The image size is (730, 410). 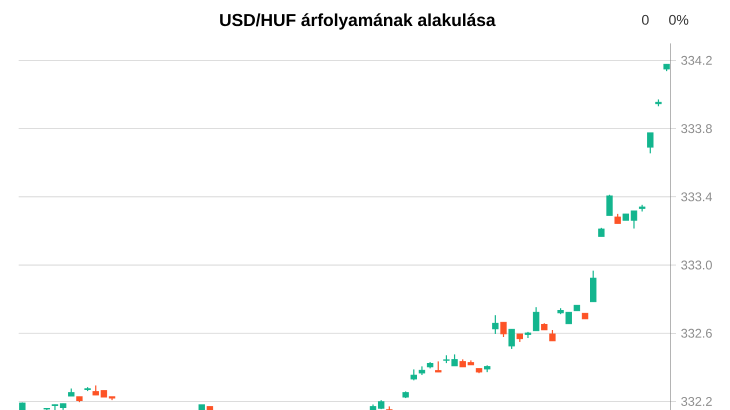 What do you see at coordinates (358, 21) in the screenshot?
I see `chart-title: USD/HUF árfolyamának alakulása` at bounding box center [358, 21].